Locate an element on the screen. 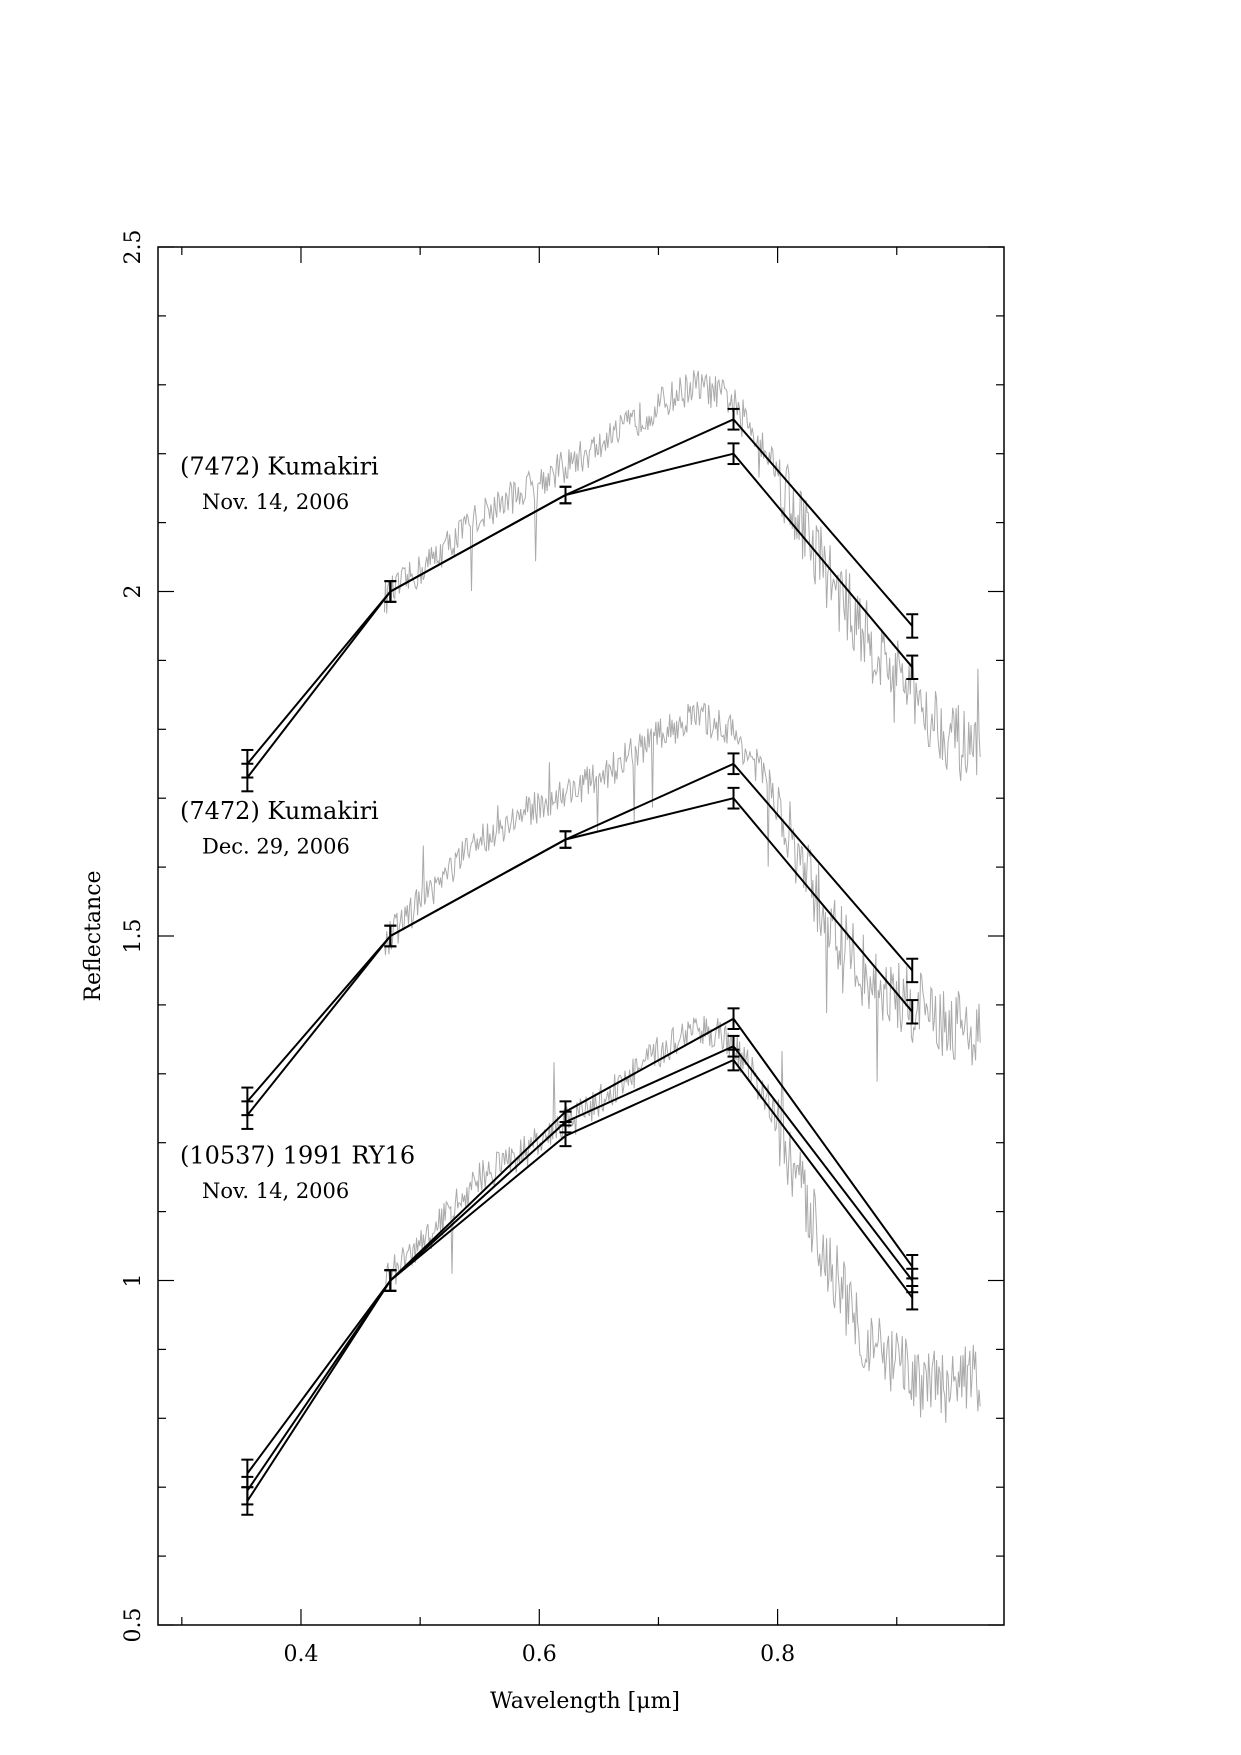 This screenshot has height=1755, width=1241. y-tick-label: 0.5 is located at coordinates (133, 1625).